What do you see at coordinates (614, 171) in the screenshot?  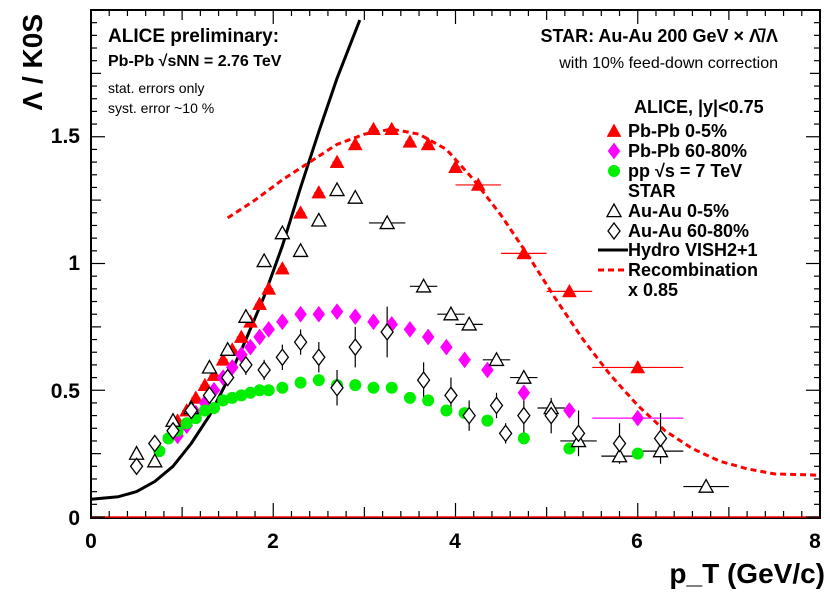 I see `legend-symbol-pp` at bounding box center [614, 171].